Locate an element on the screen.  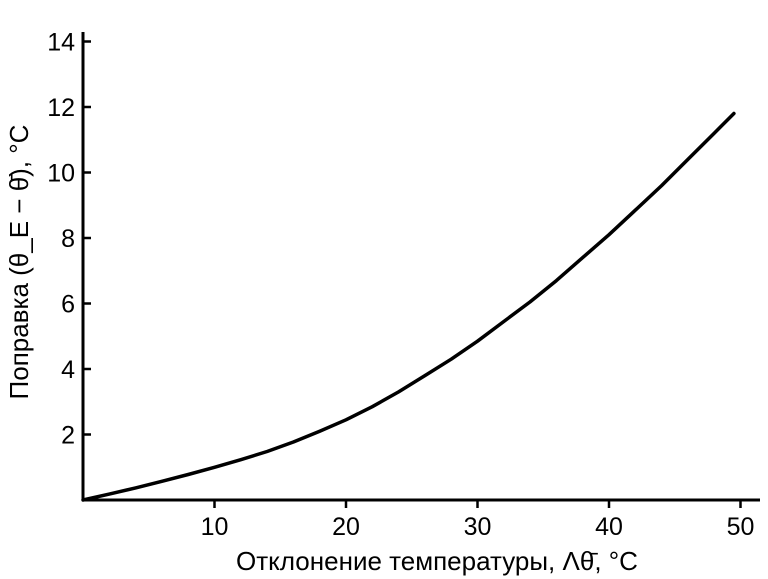
x-axis-ticks: 10 20 30 40 50 is located at coordinates (478, 520).